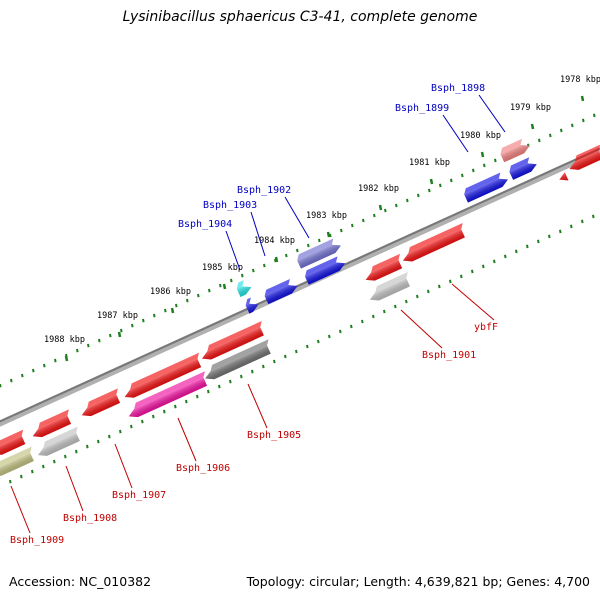  I want to click on tick-label-1979: 1979 kbp, so click(530, 108).